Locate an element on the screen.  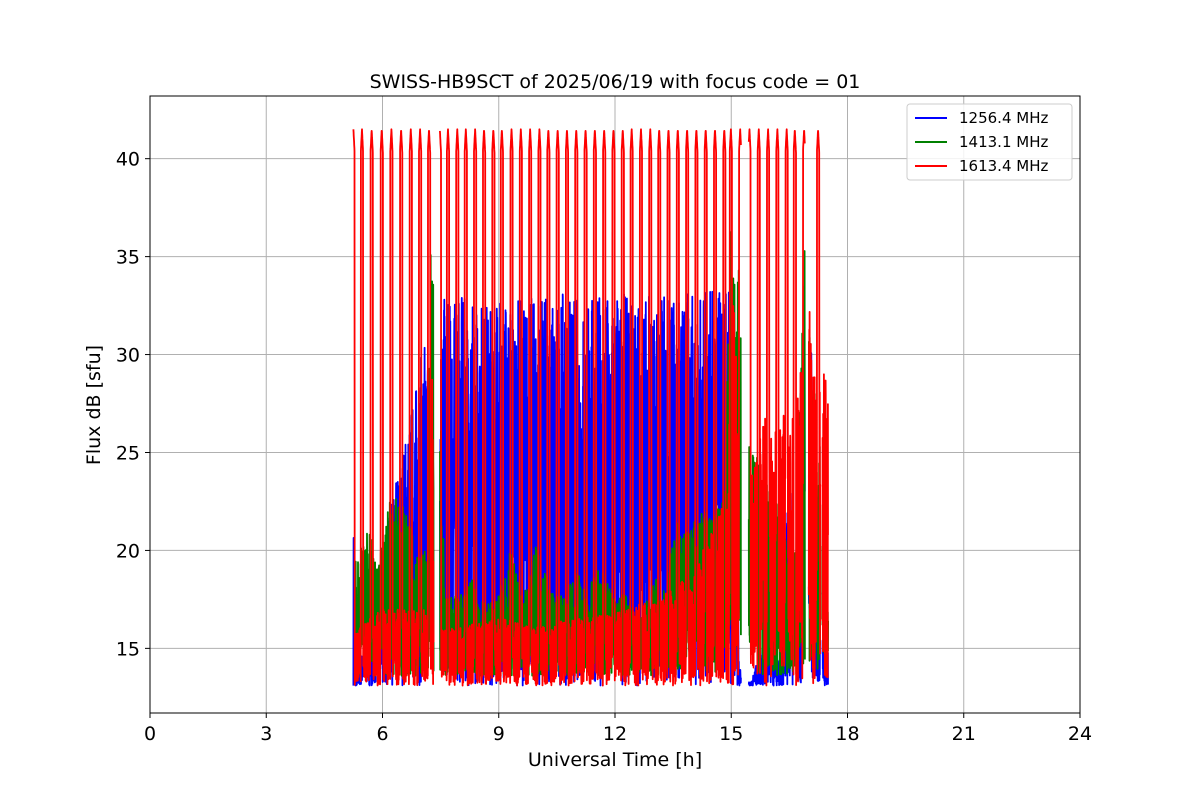
x-tick-label: 12 is located at coordinates (615, 734).